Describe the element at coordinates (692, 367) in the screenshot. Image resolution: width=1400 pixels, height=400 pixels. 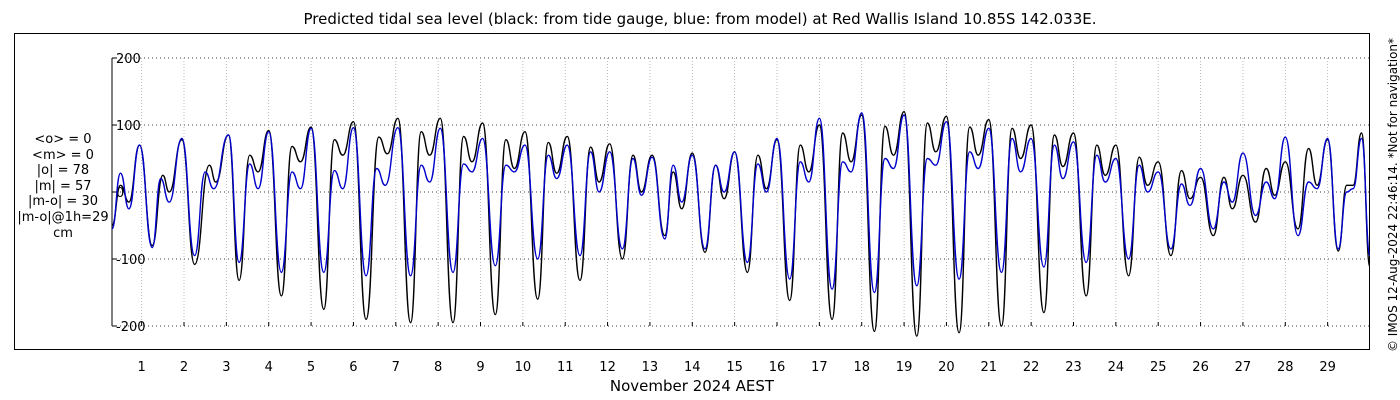
I see `x-tick-label: 14` at that location.